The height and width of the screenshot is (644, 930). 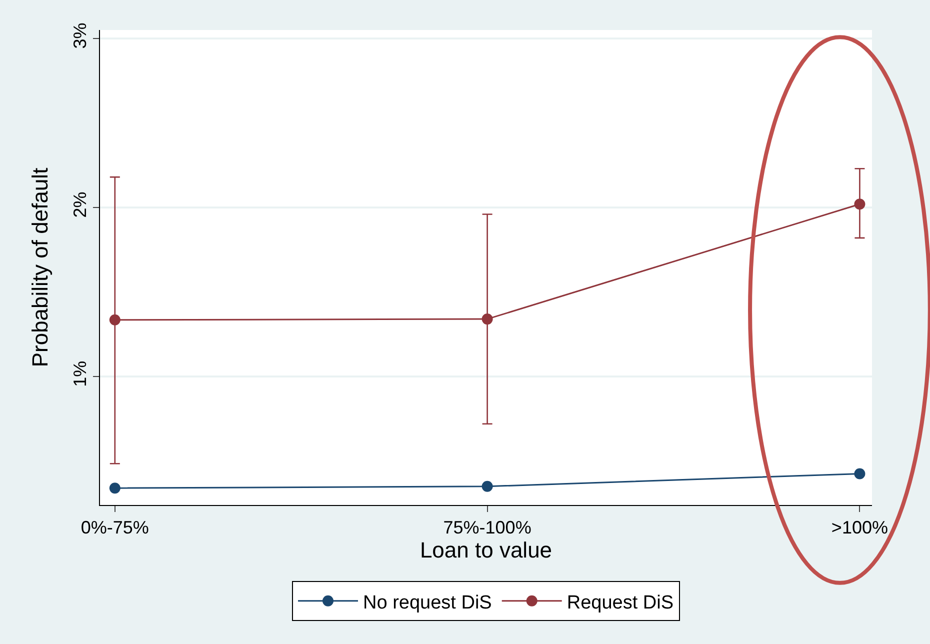 I want to click on y-axis-title: Probability of default, so click(x=40, y=268).